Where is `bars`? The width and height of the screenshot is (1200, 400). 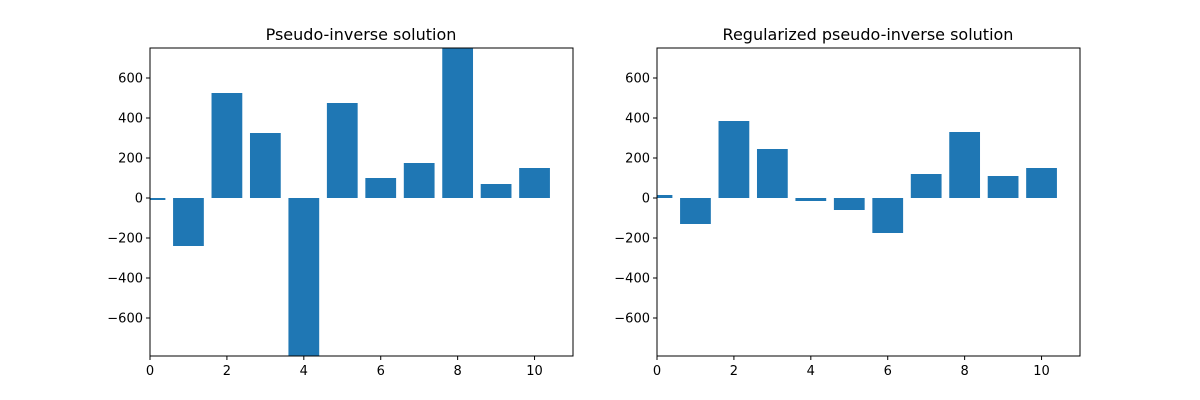 bars is located at coordinates (857, 177).